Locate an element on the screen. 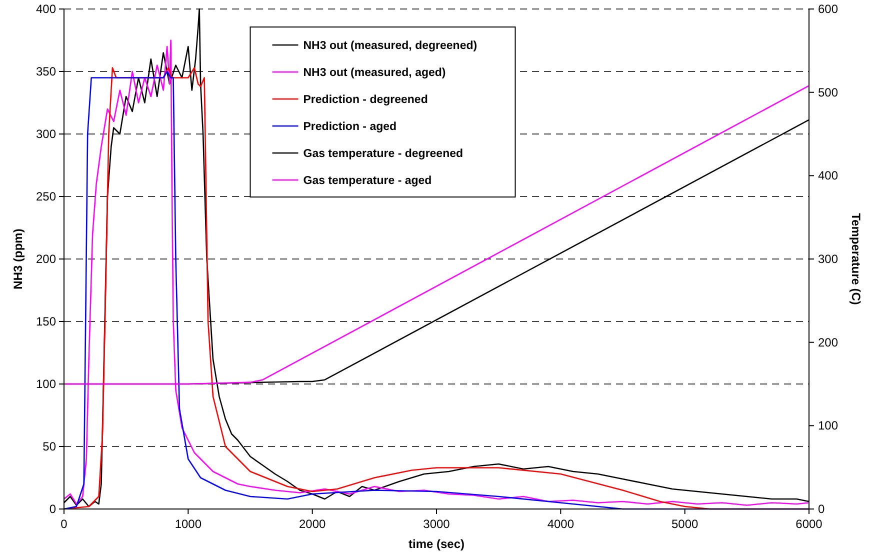 The width and height of the screenshot is (874, 556). y2-tick-label: 200 is located at coordinates (828, 342).